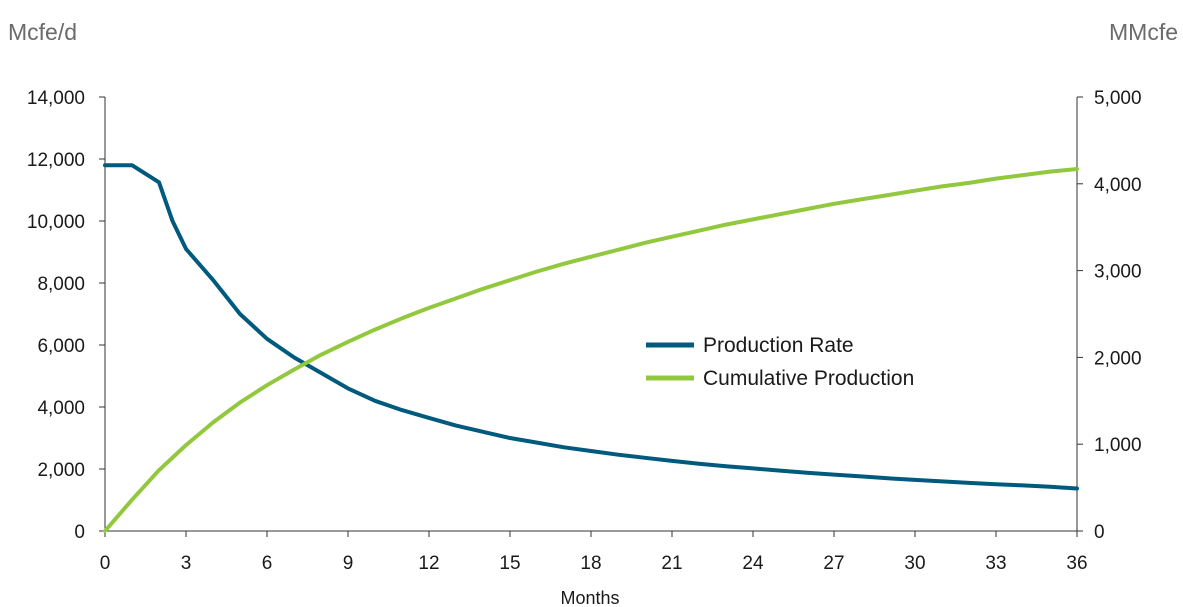 The image size is (1183, 607). Describe the element at coordinates (56, 222) in the screenshot. I see `left-axis-tick-label: 10,000` at that location.